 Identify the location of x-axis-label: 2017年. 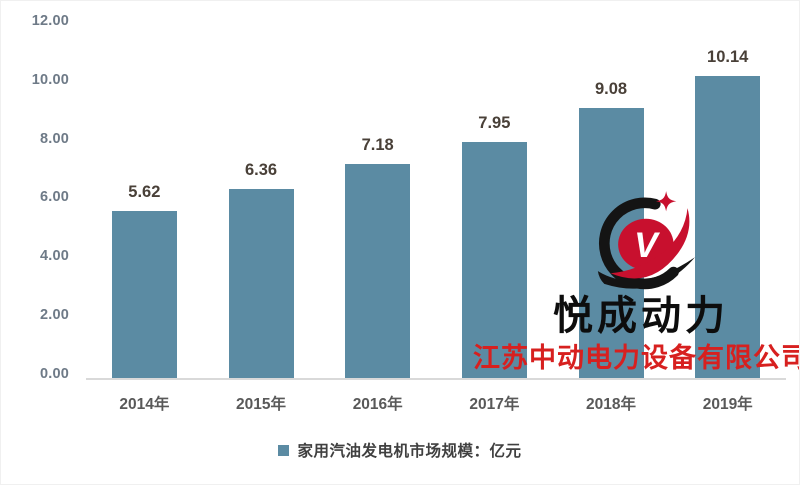
(494, 404).